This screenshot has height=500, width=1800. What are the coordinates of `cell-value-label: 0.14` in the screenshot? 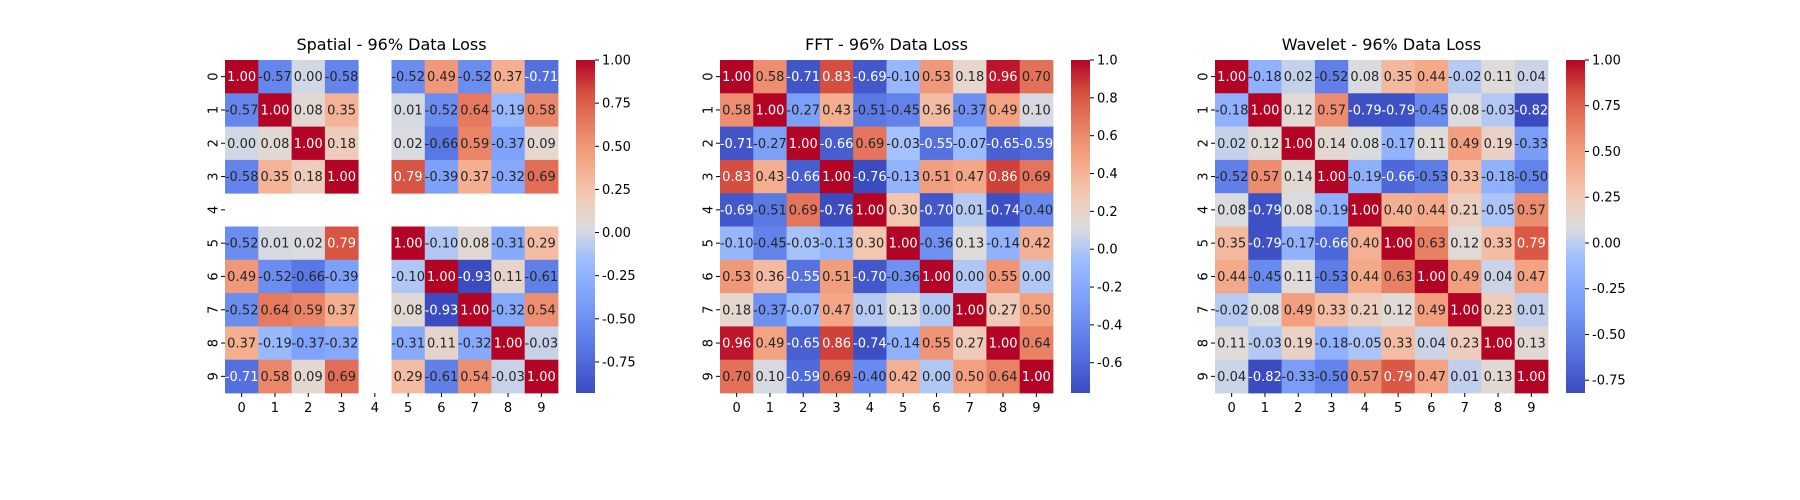 It's located at (1331, 144).